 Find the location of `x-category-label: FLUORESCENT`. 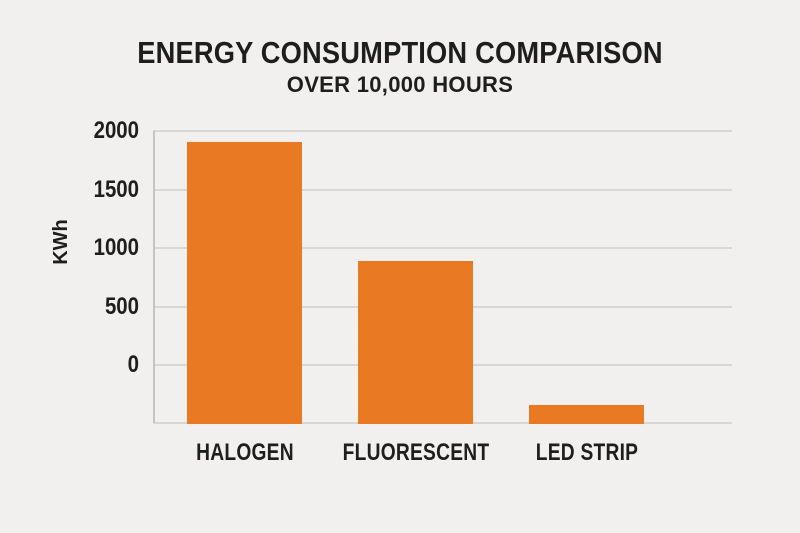

x-category-label: FLUORESCENT is located at coordinates (415, 452).